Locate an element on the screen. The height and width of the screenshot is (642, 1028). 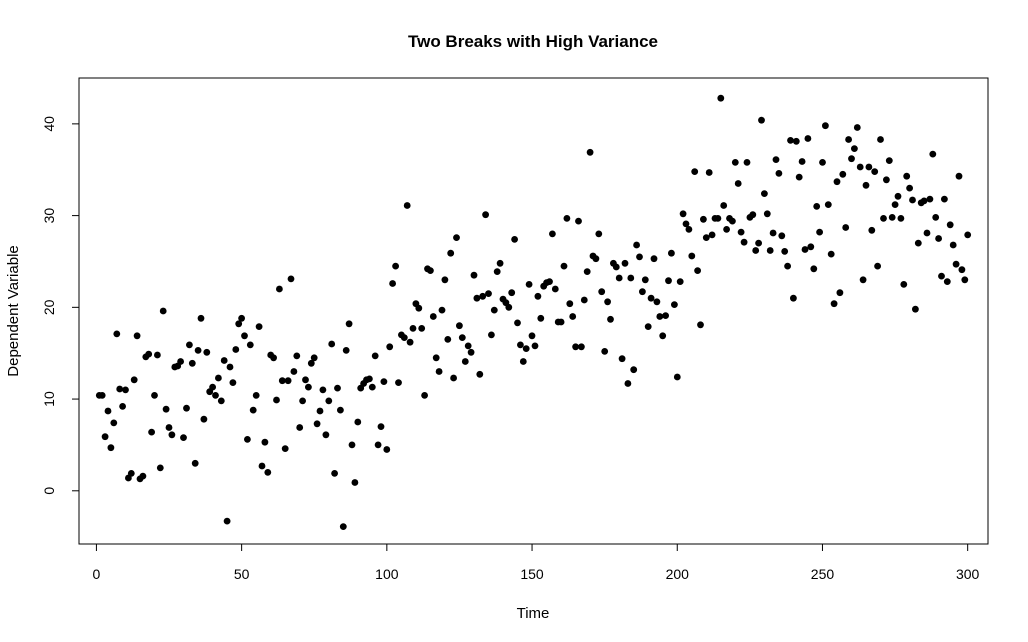
x-axis: 0 50 100 150 200 250 300 is located at coordinates (536, 562).